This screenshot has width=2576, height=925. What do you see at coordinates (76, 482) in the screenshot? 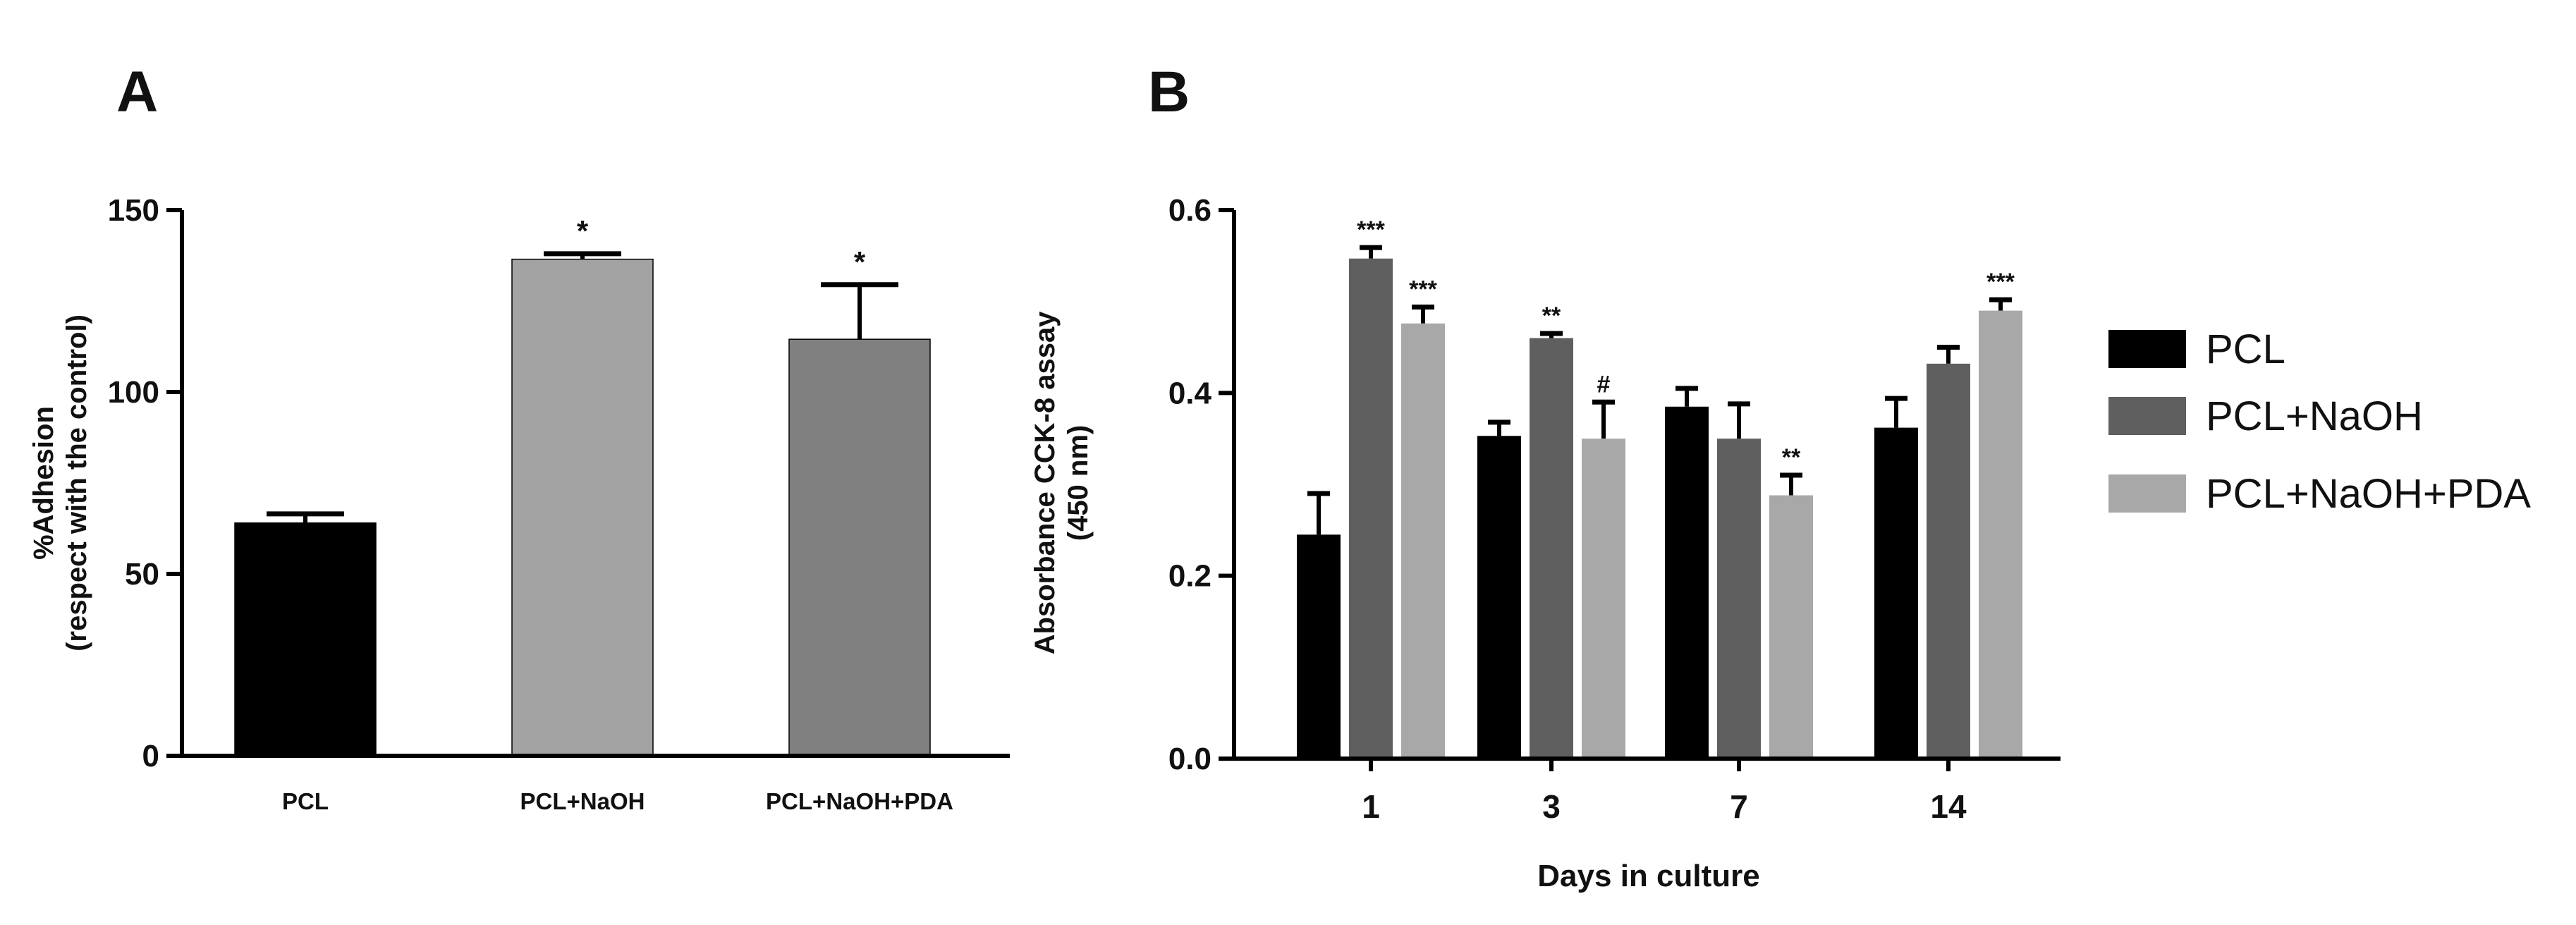
I see `chart-a-ylabel-line2: (respect with the control)` at bounding box center [76, 482].